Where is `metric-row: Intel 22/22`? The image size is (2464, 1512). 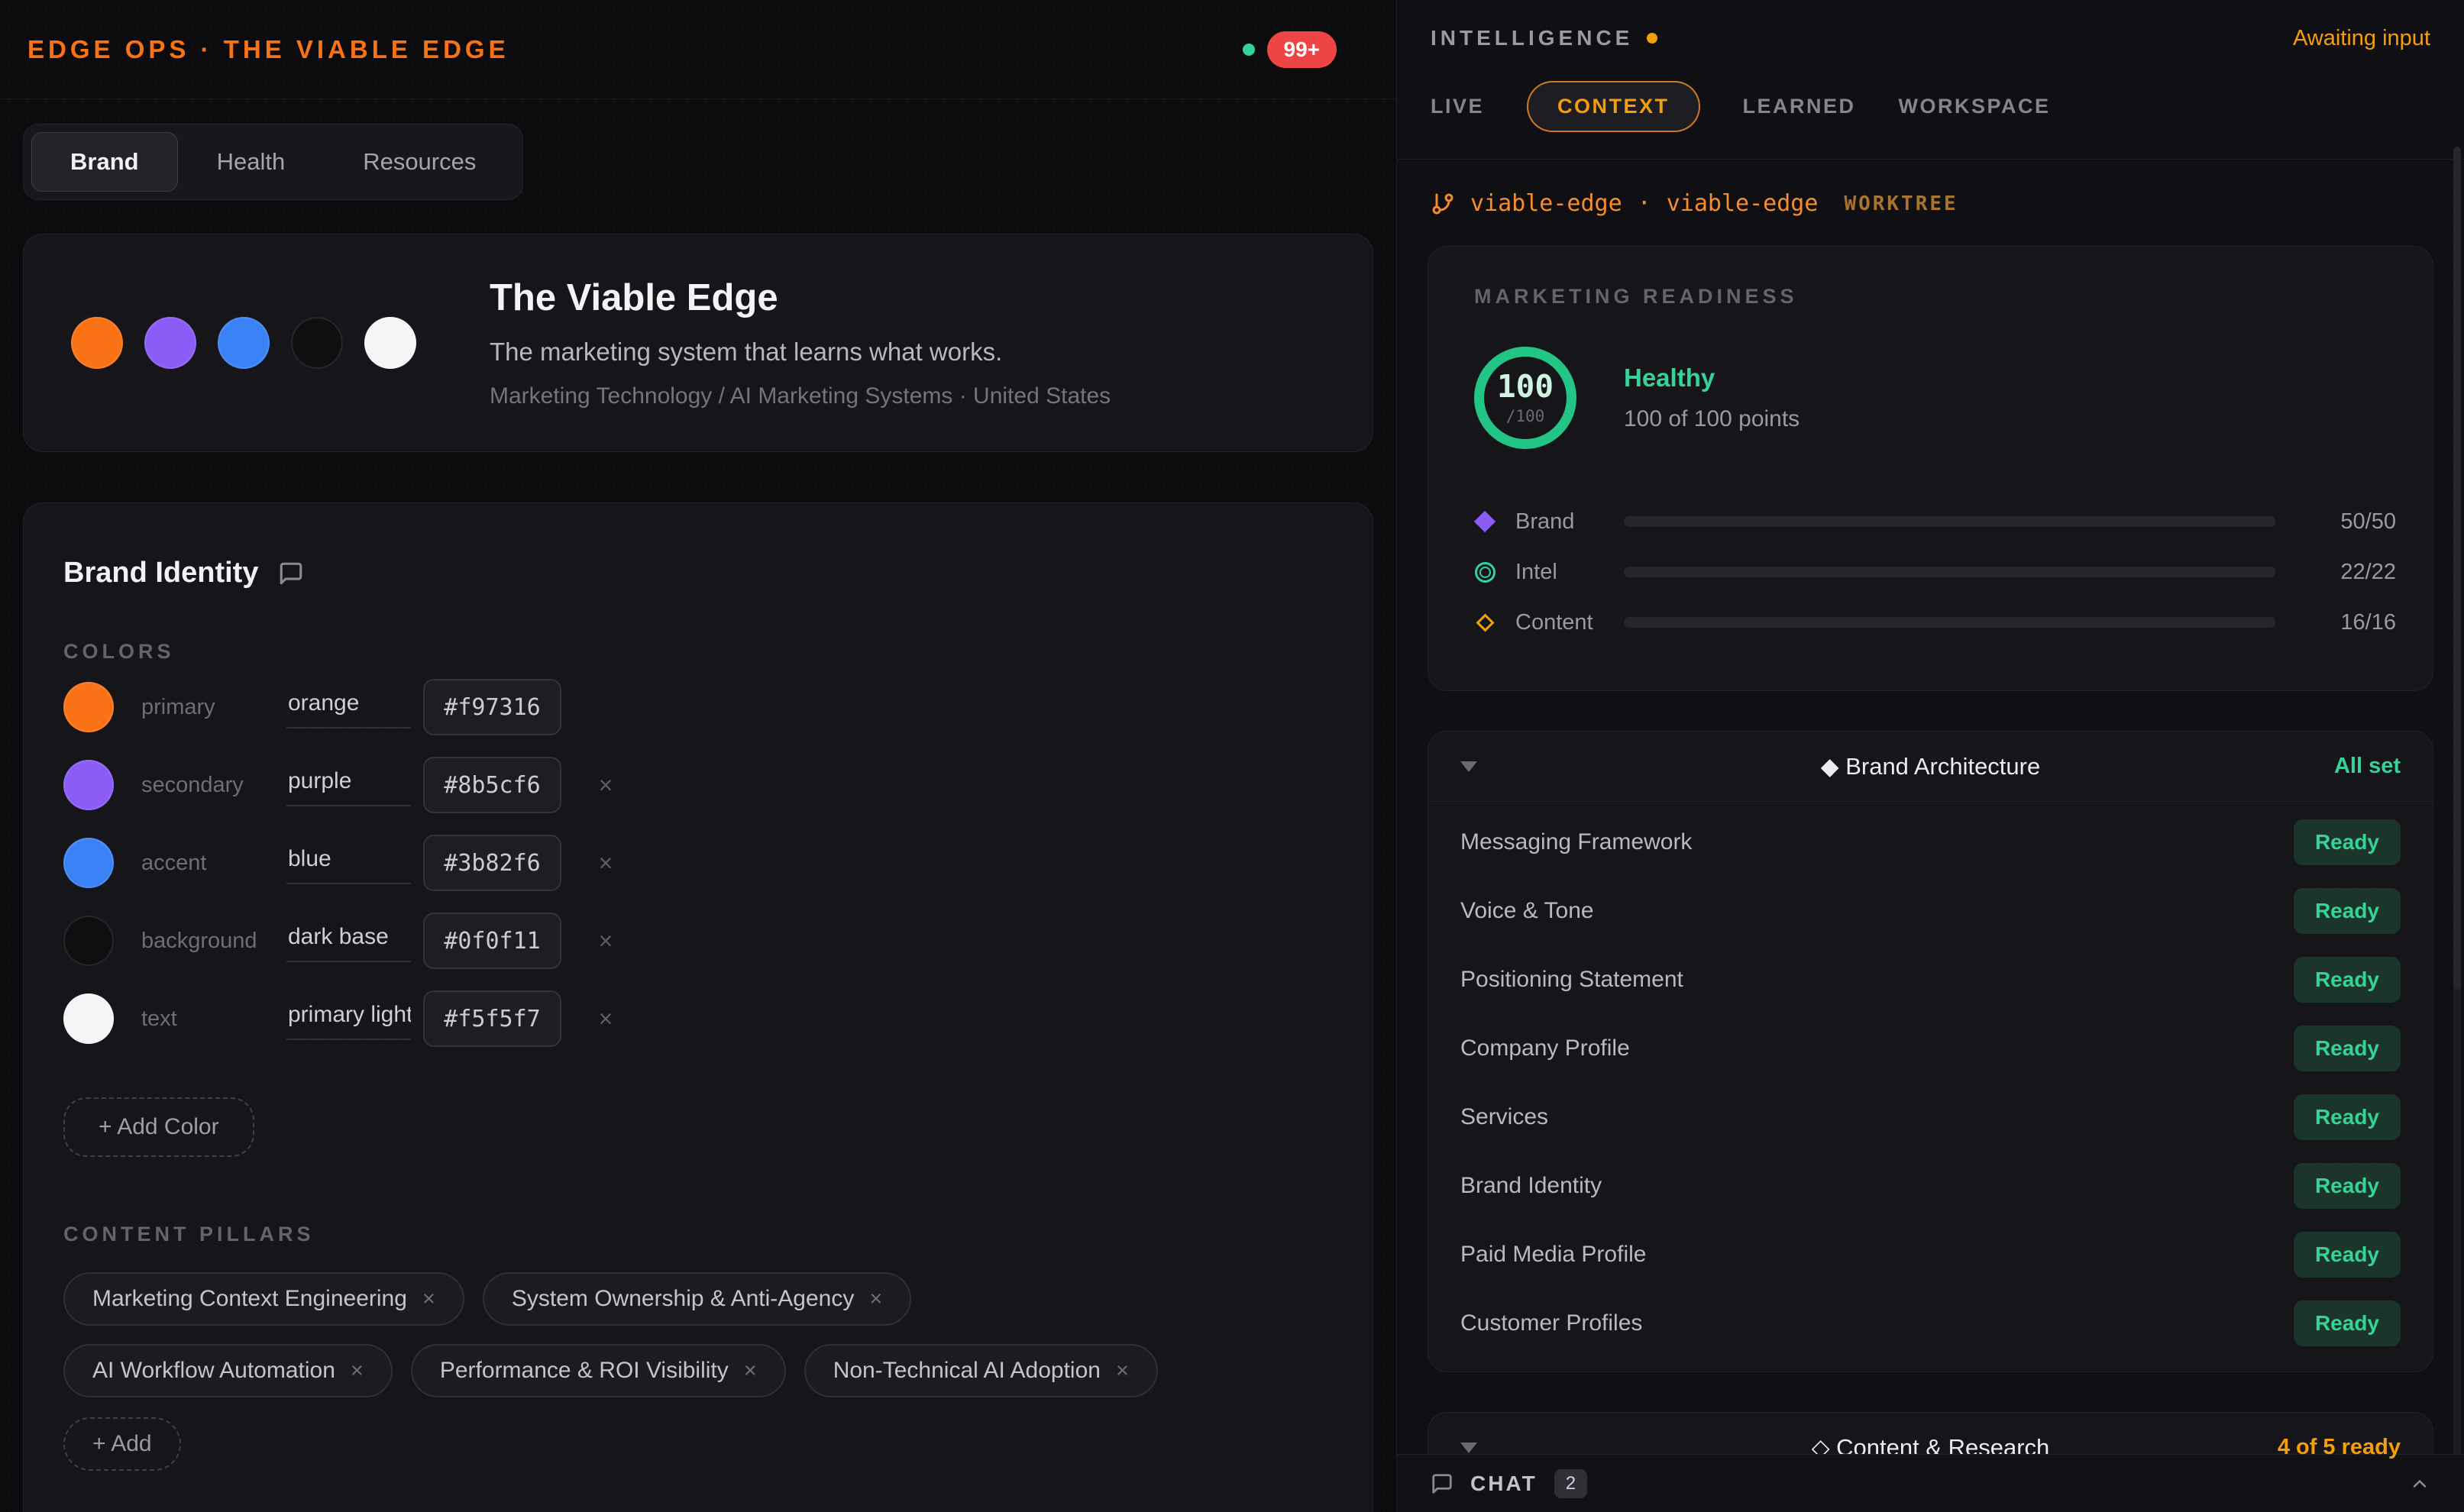
metric-row: Intel 22/22 is located at coordinates (1935, 572).